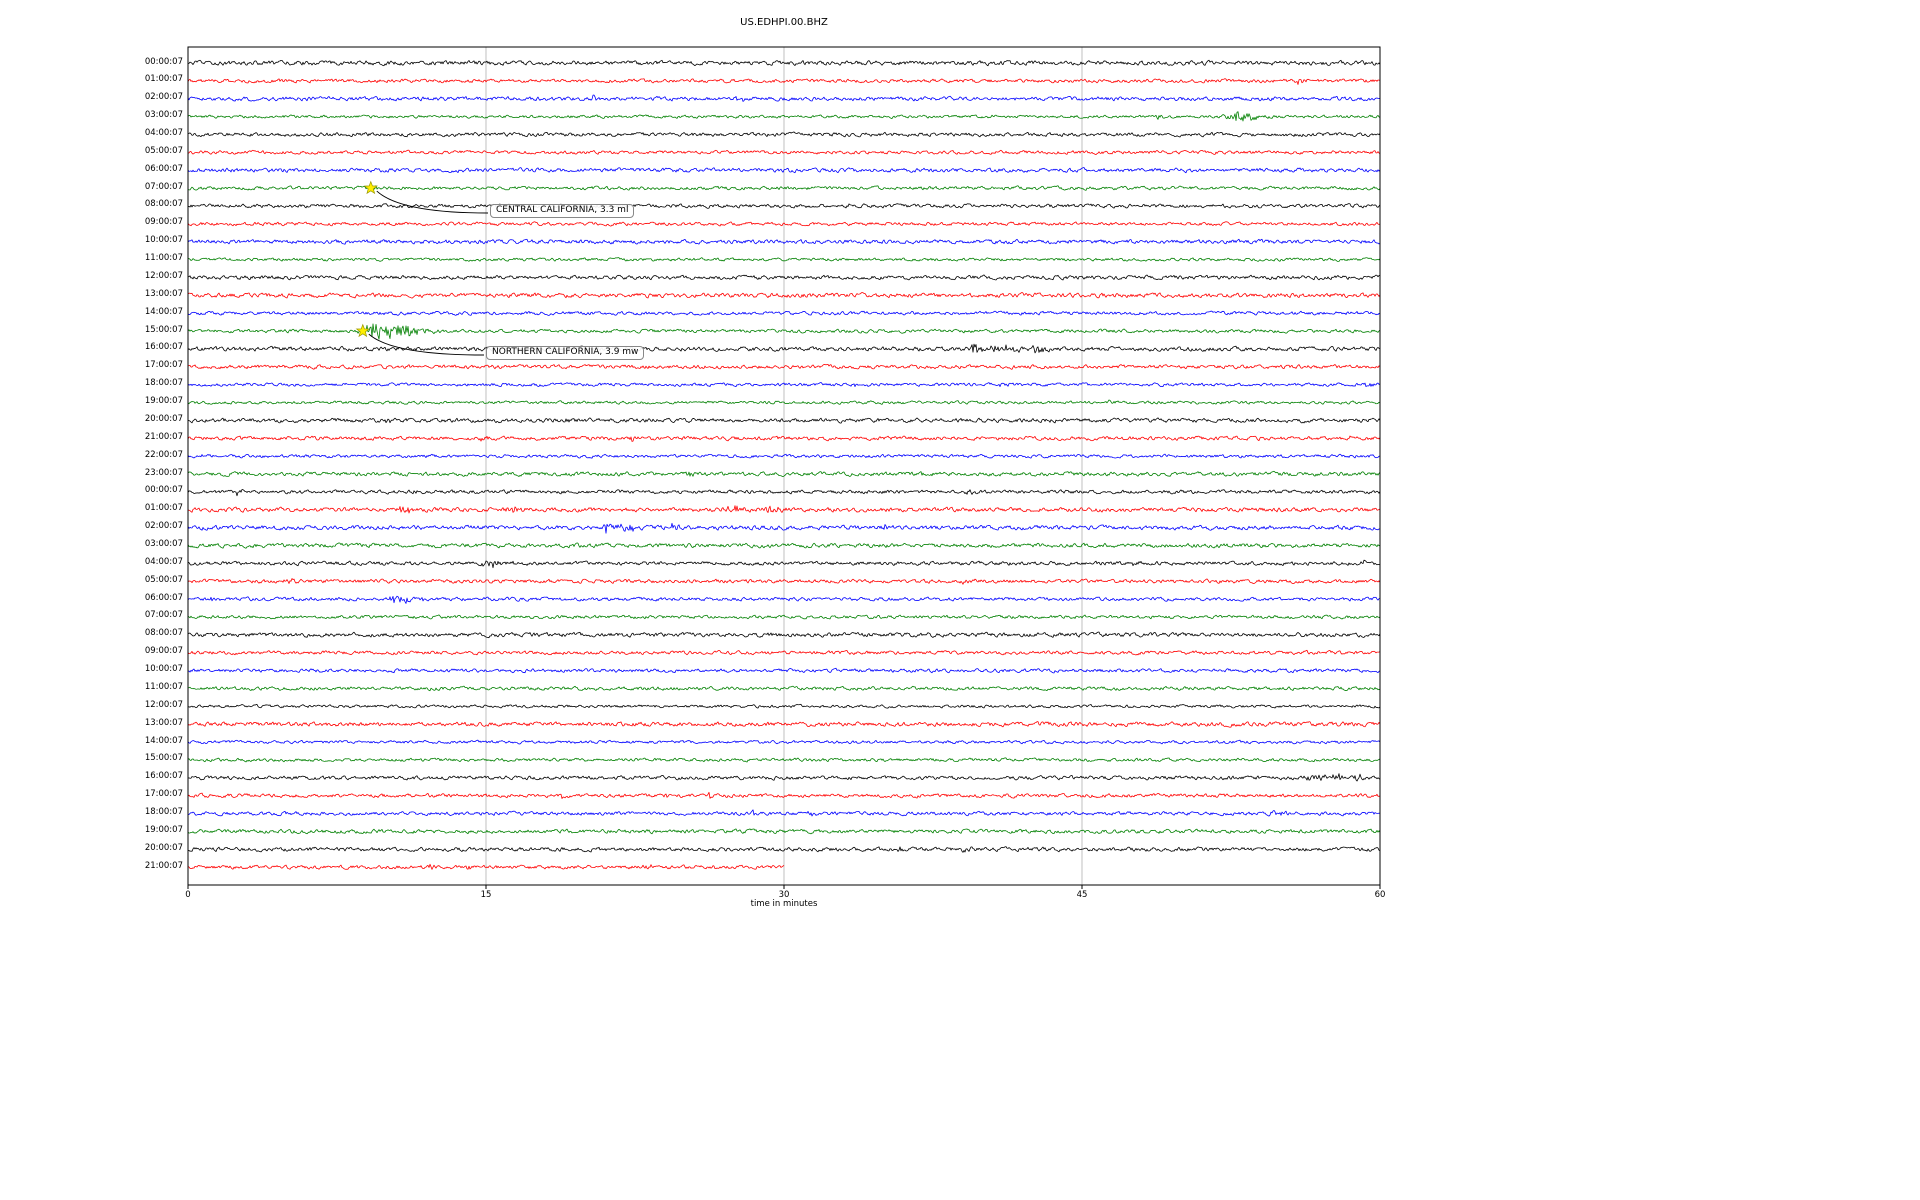 The height and width of the screenshot is (1200, 1920). What do you see at coordinates (163, 436) in the screenshot?
I see `row-time-label: 21:00:07` at bounding box center [163, 436].